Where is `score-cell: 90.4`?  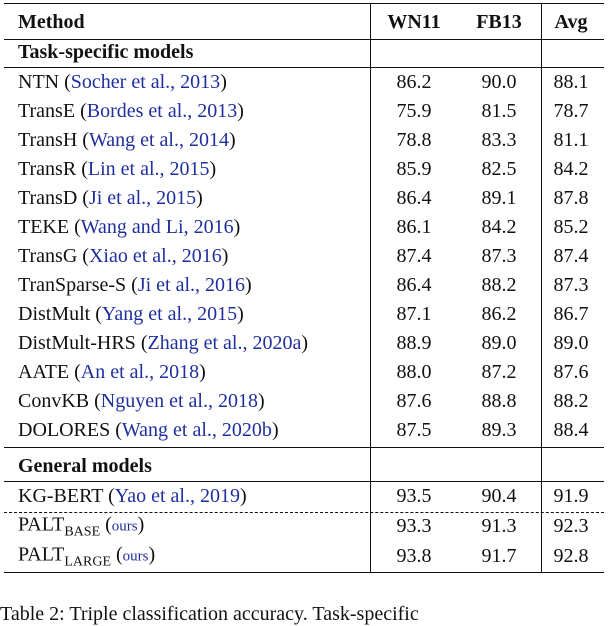
score-cell: 90.4 is located at coordinates (499, 496).